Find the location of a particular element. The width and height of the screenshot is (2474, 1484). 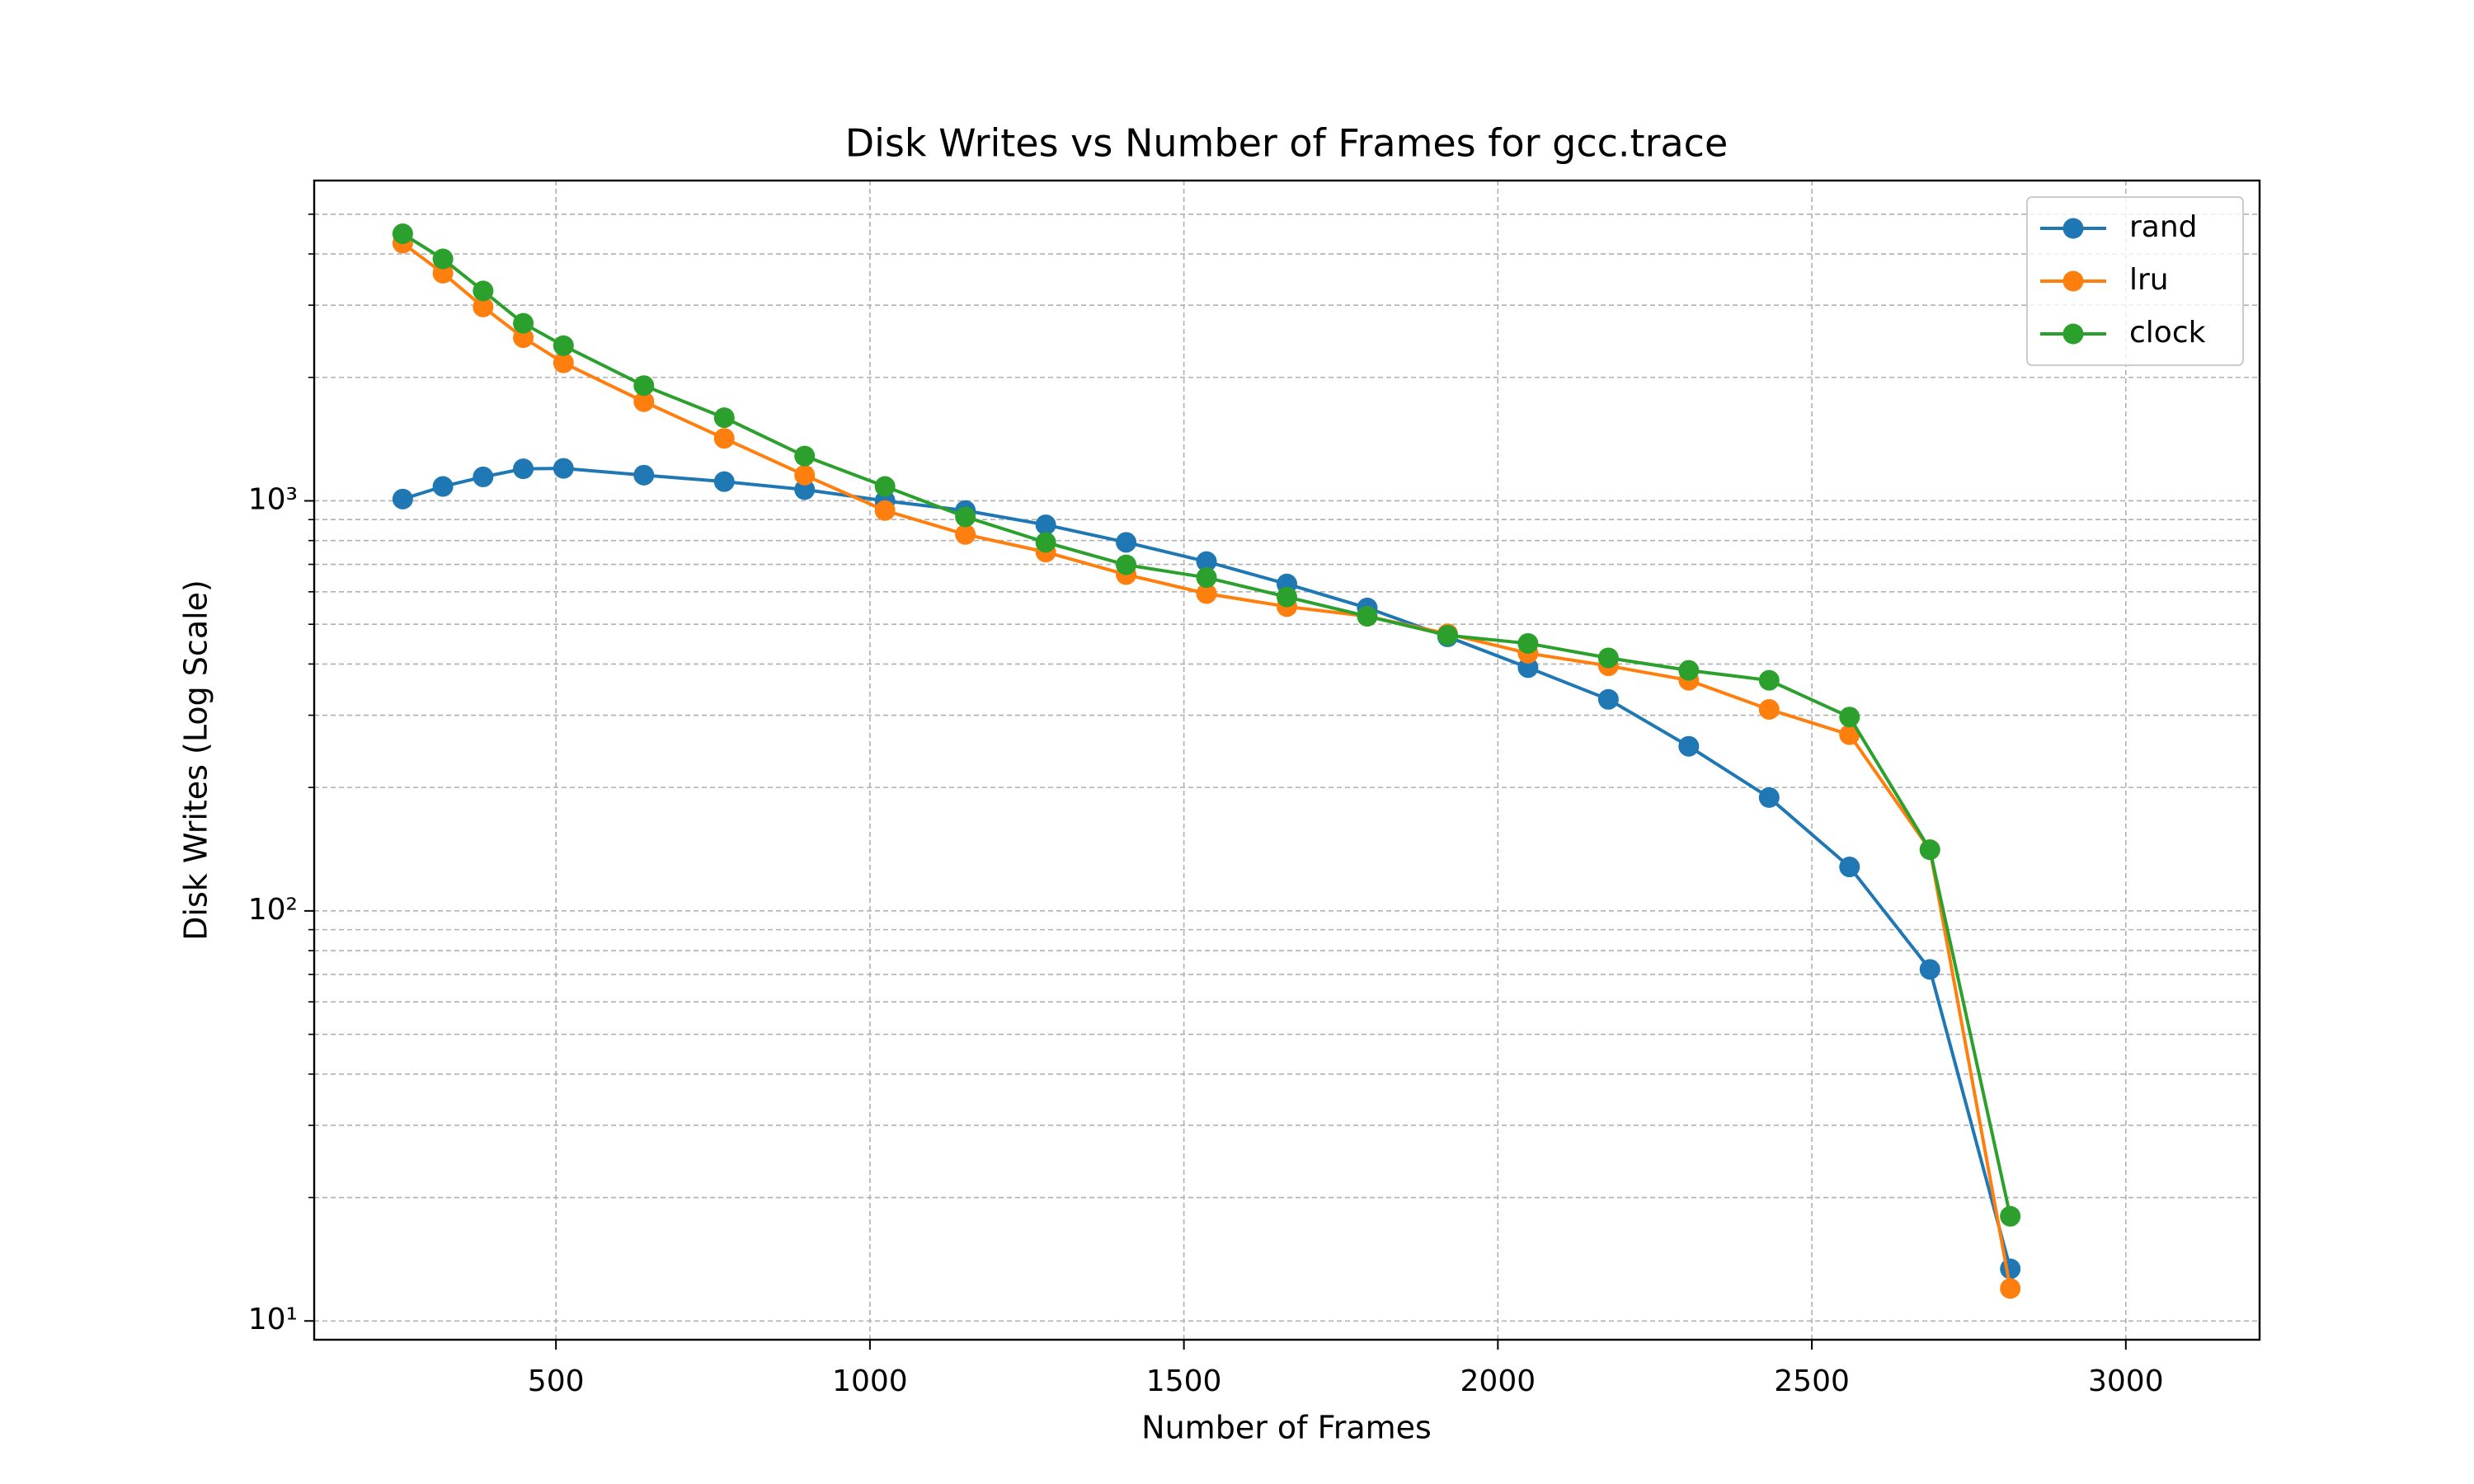

x-tick-label: 2500 is located at coordinates (1812, 1381).